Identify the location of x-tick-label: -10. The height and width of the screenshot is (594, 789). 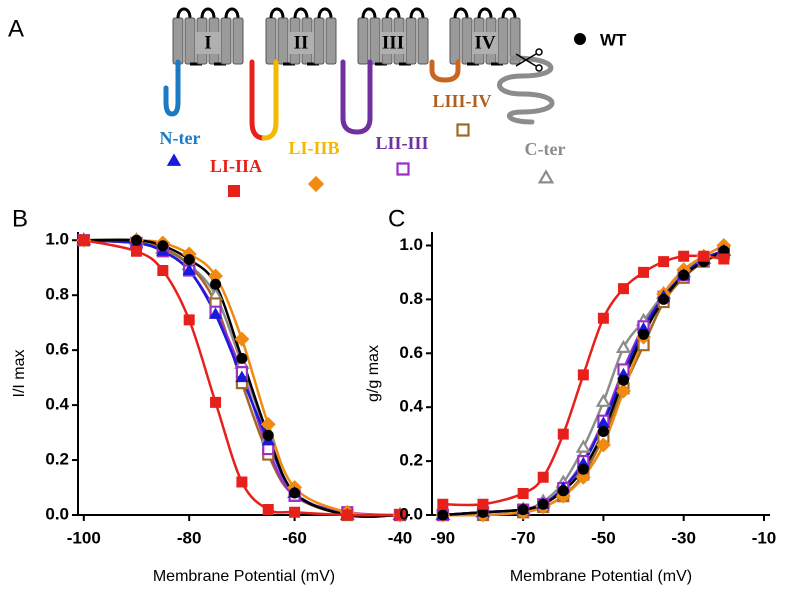
(764, 537).